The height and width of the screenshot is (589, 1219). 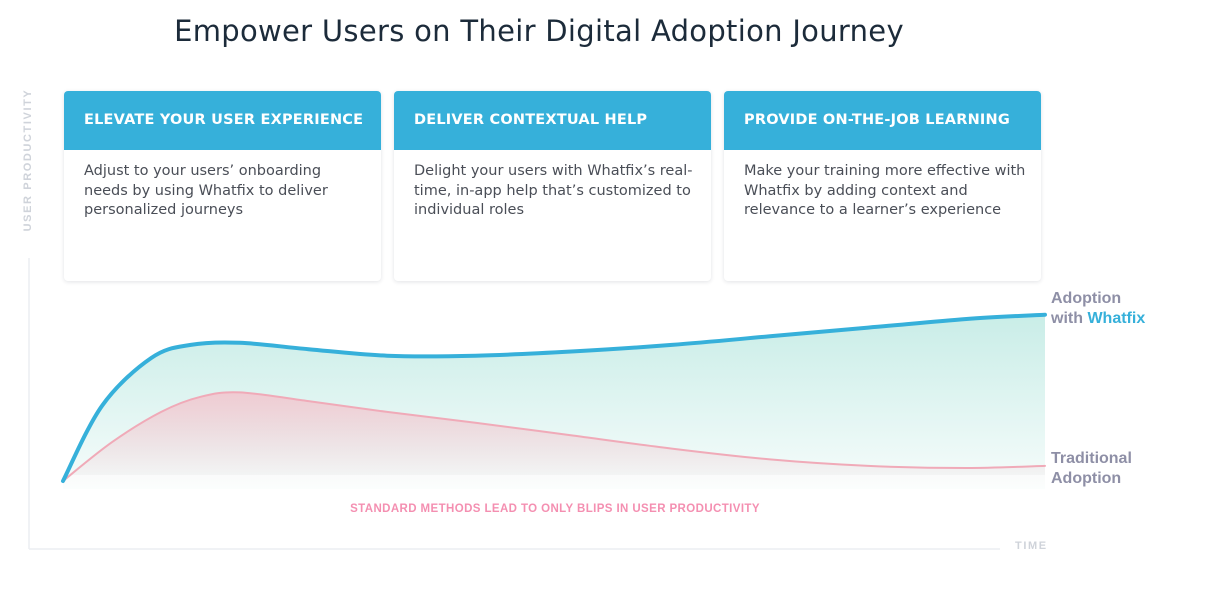 What do you see at coordinates (552, 120) in the screenshot?
I see `card-heading: DELIVER CONTEXTUAL HELP` at bounding box center [552, 120].